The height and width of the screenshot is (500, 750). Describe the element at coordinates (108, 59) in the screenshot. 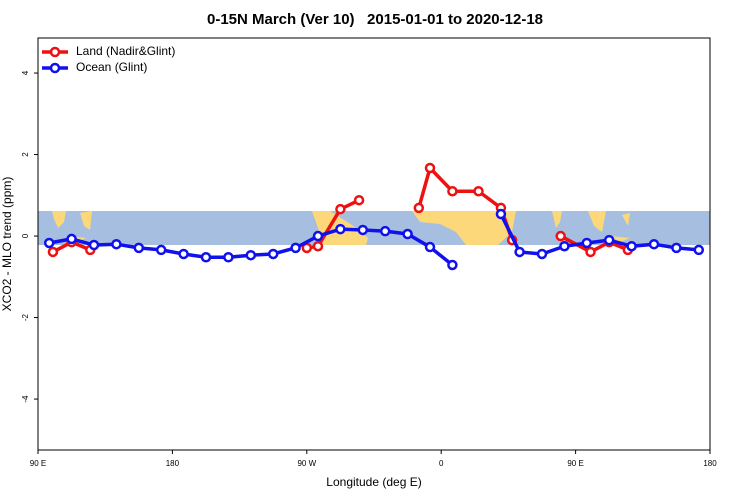

I see `legend: Land (Nadir&Glint) Ocean (Glint)` at that location.